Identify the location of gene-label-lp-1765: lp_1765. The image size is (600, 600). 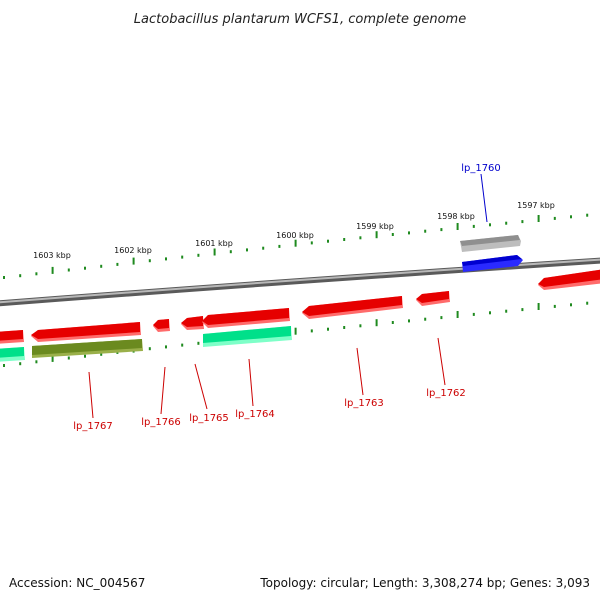
(209, 418).